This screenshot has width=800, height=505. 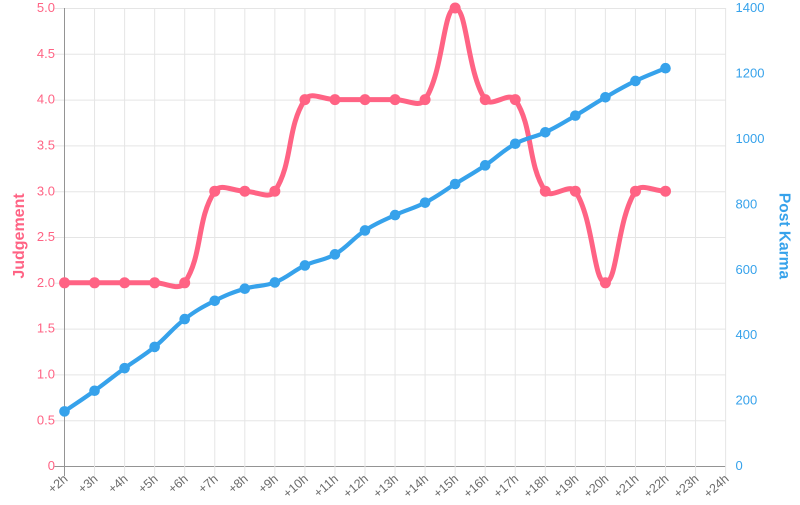 What do you see at coordinates (46, 328) in the screenshot?
I see `svg-text: 1.5` at bounding box center [46, 328].